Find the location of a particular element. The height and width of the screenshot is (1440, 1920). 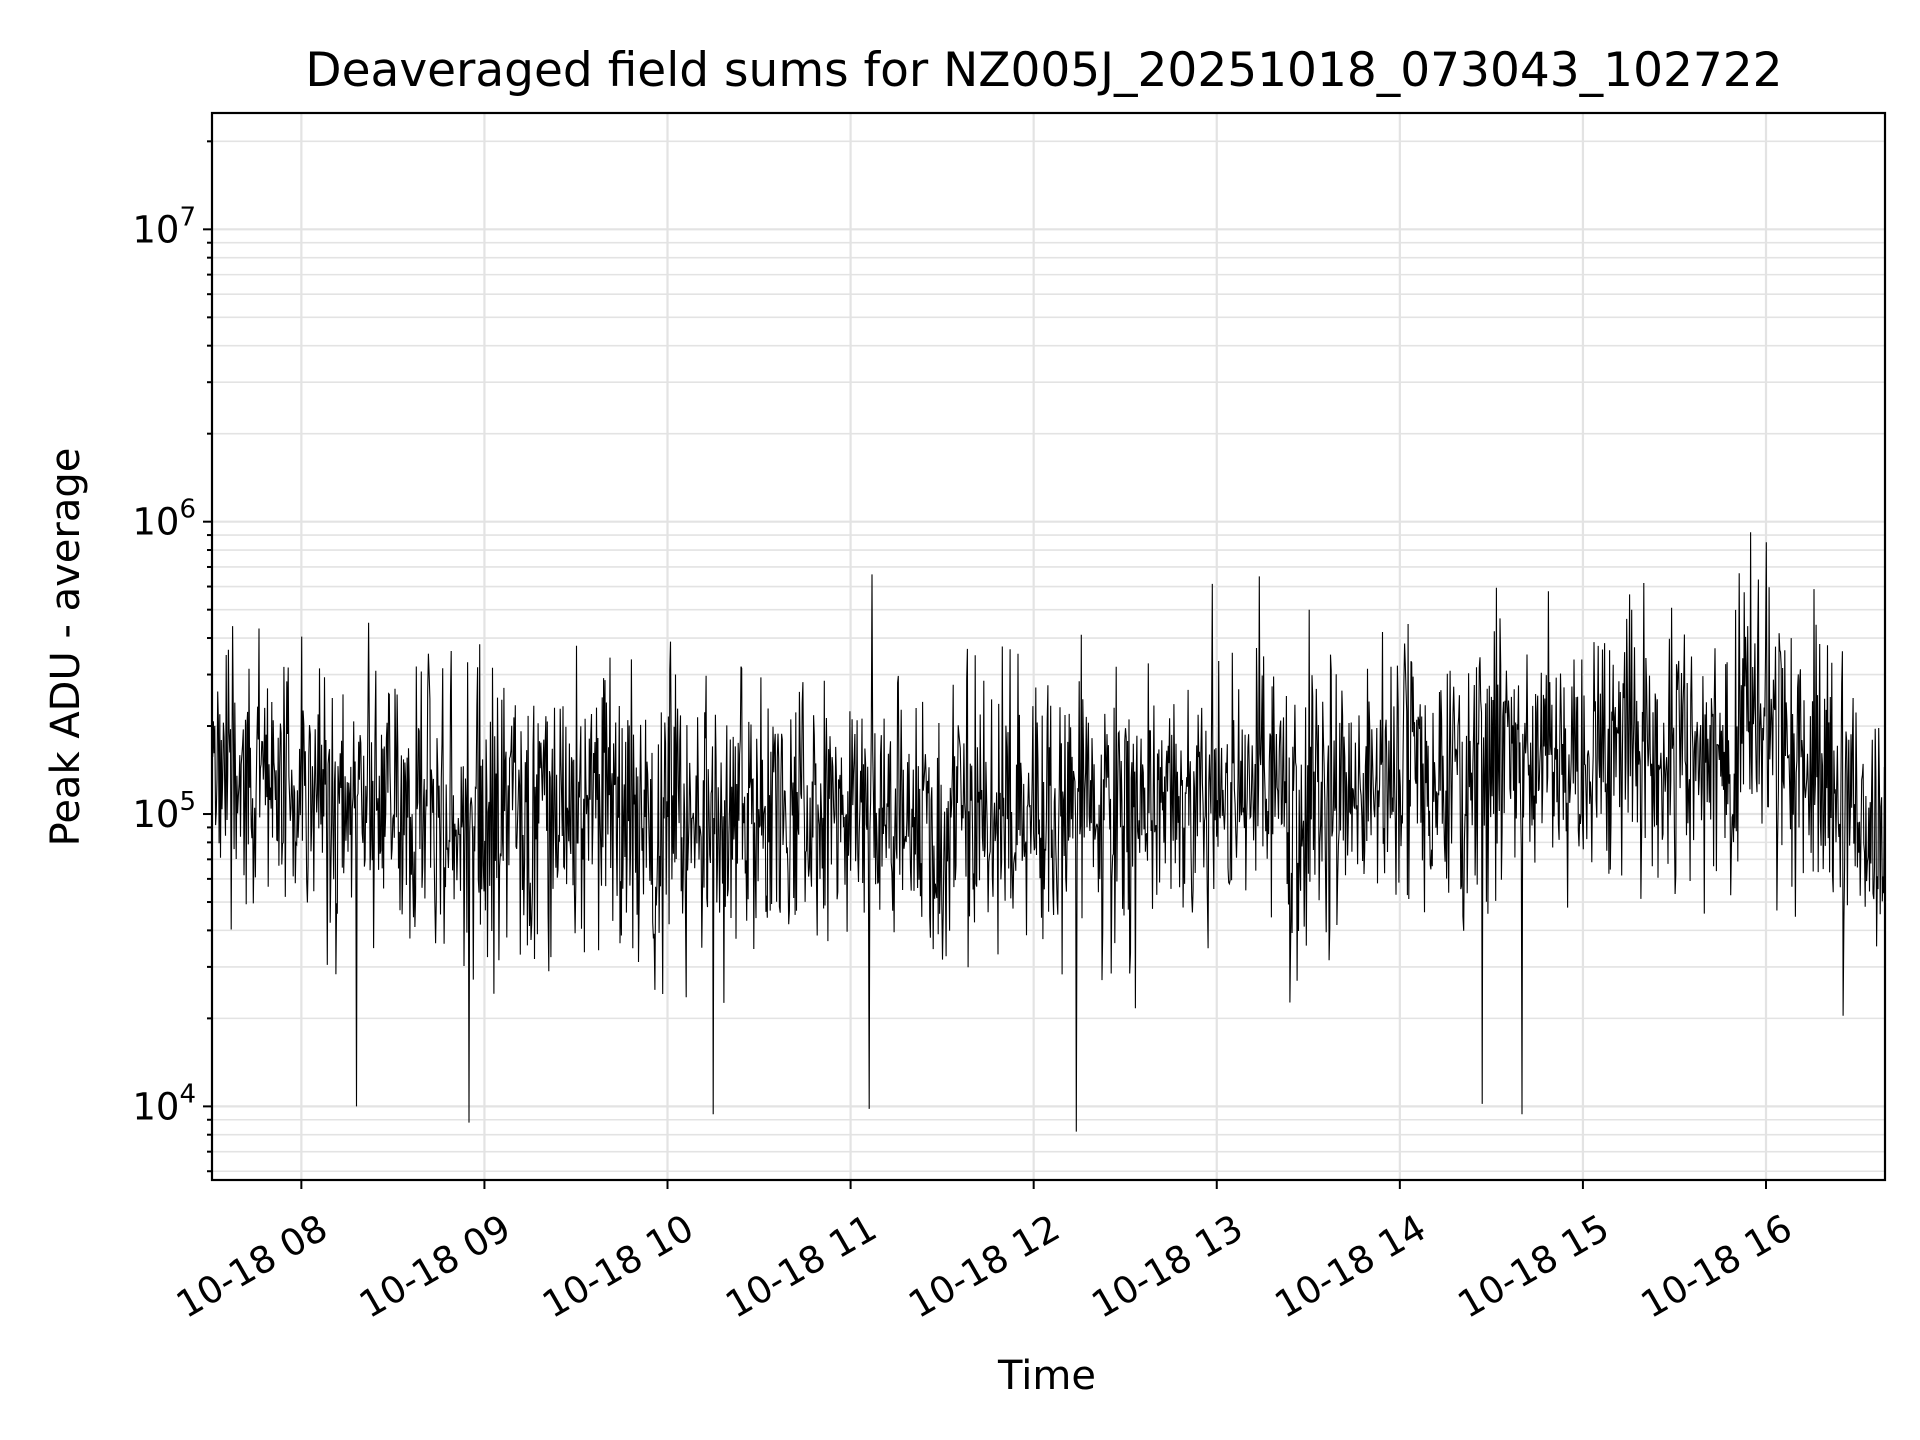

y-tick-label: 10⁶ is located at coordinates (164, 519).